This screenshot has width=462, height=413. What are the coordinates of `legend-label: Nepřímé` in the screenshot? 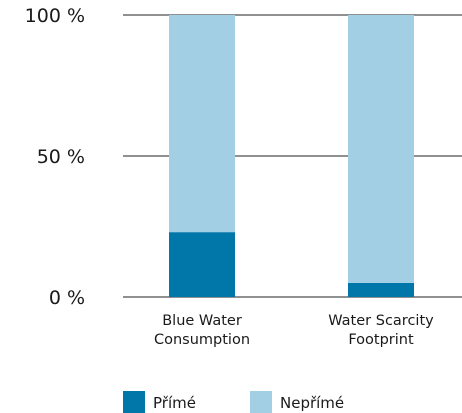 It's located at (312, 403).